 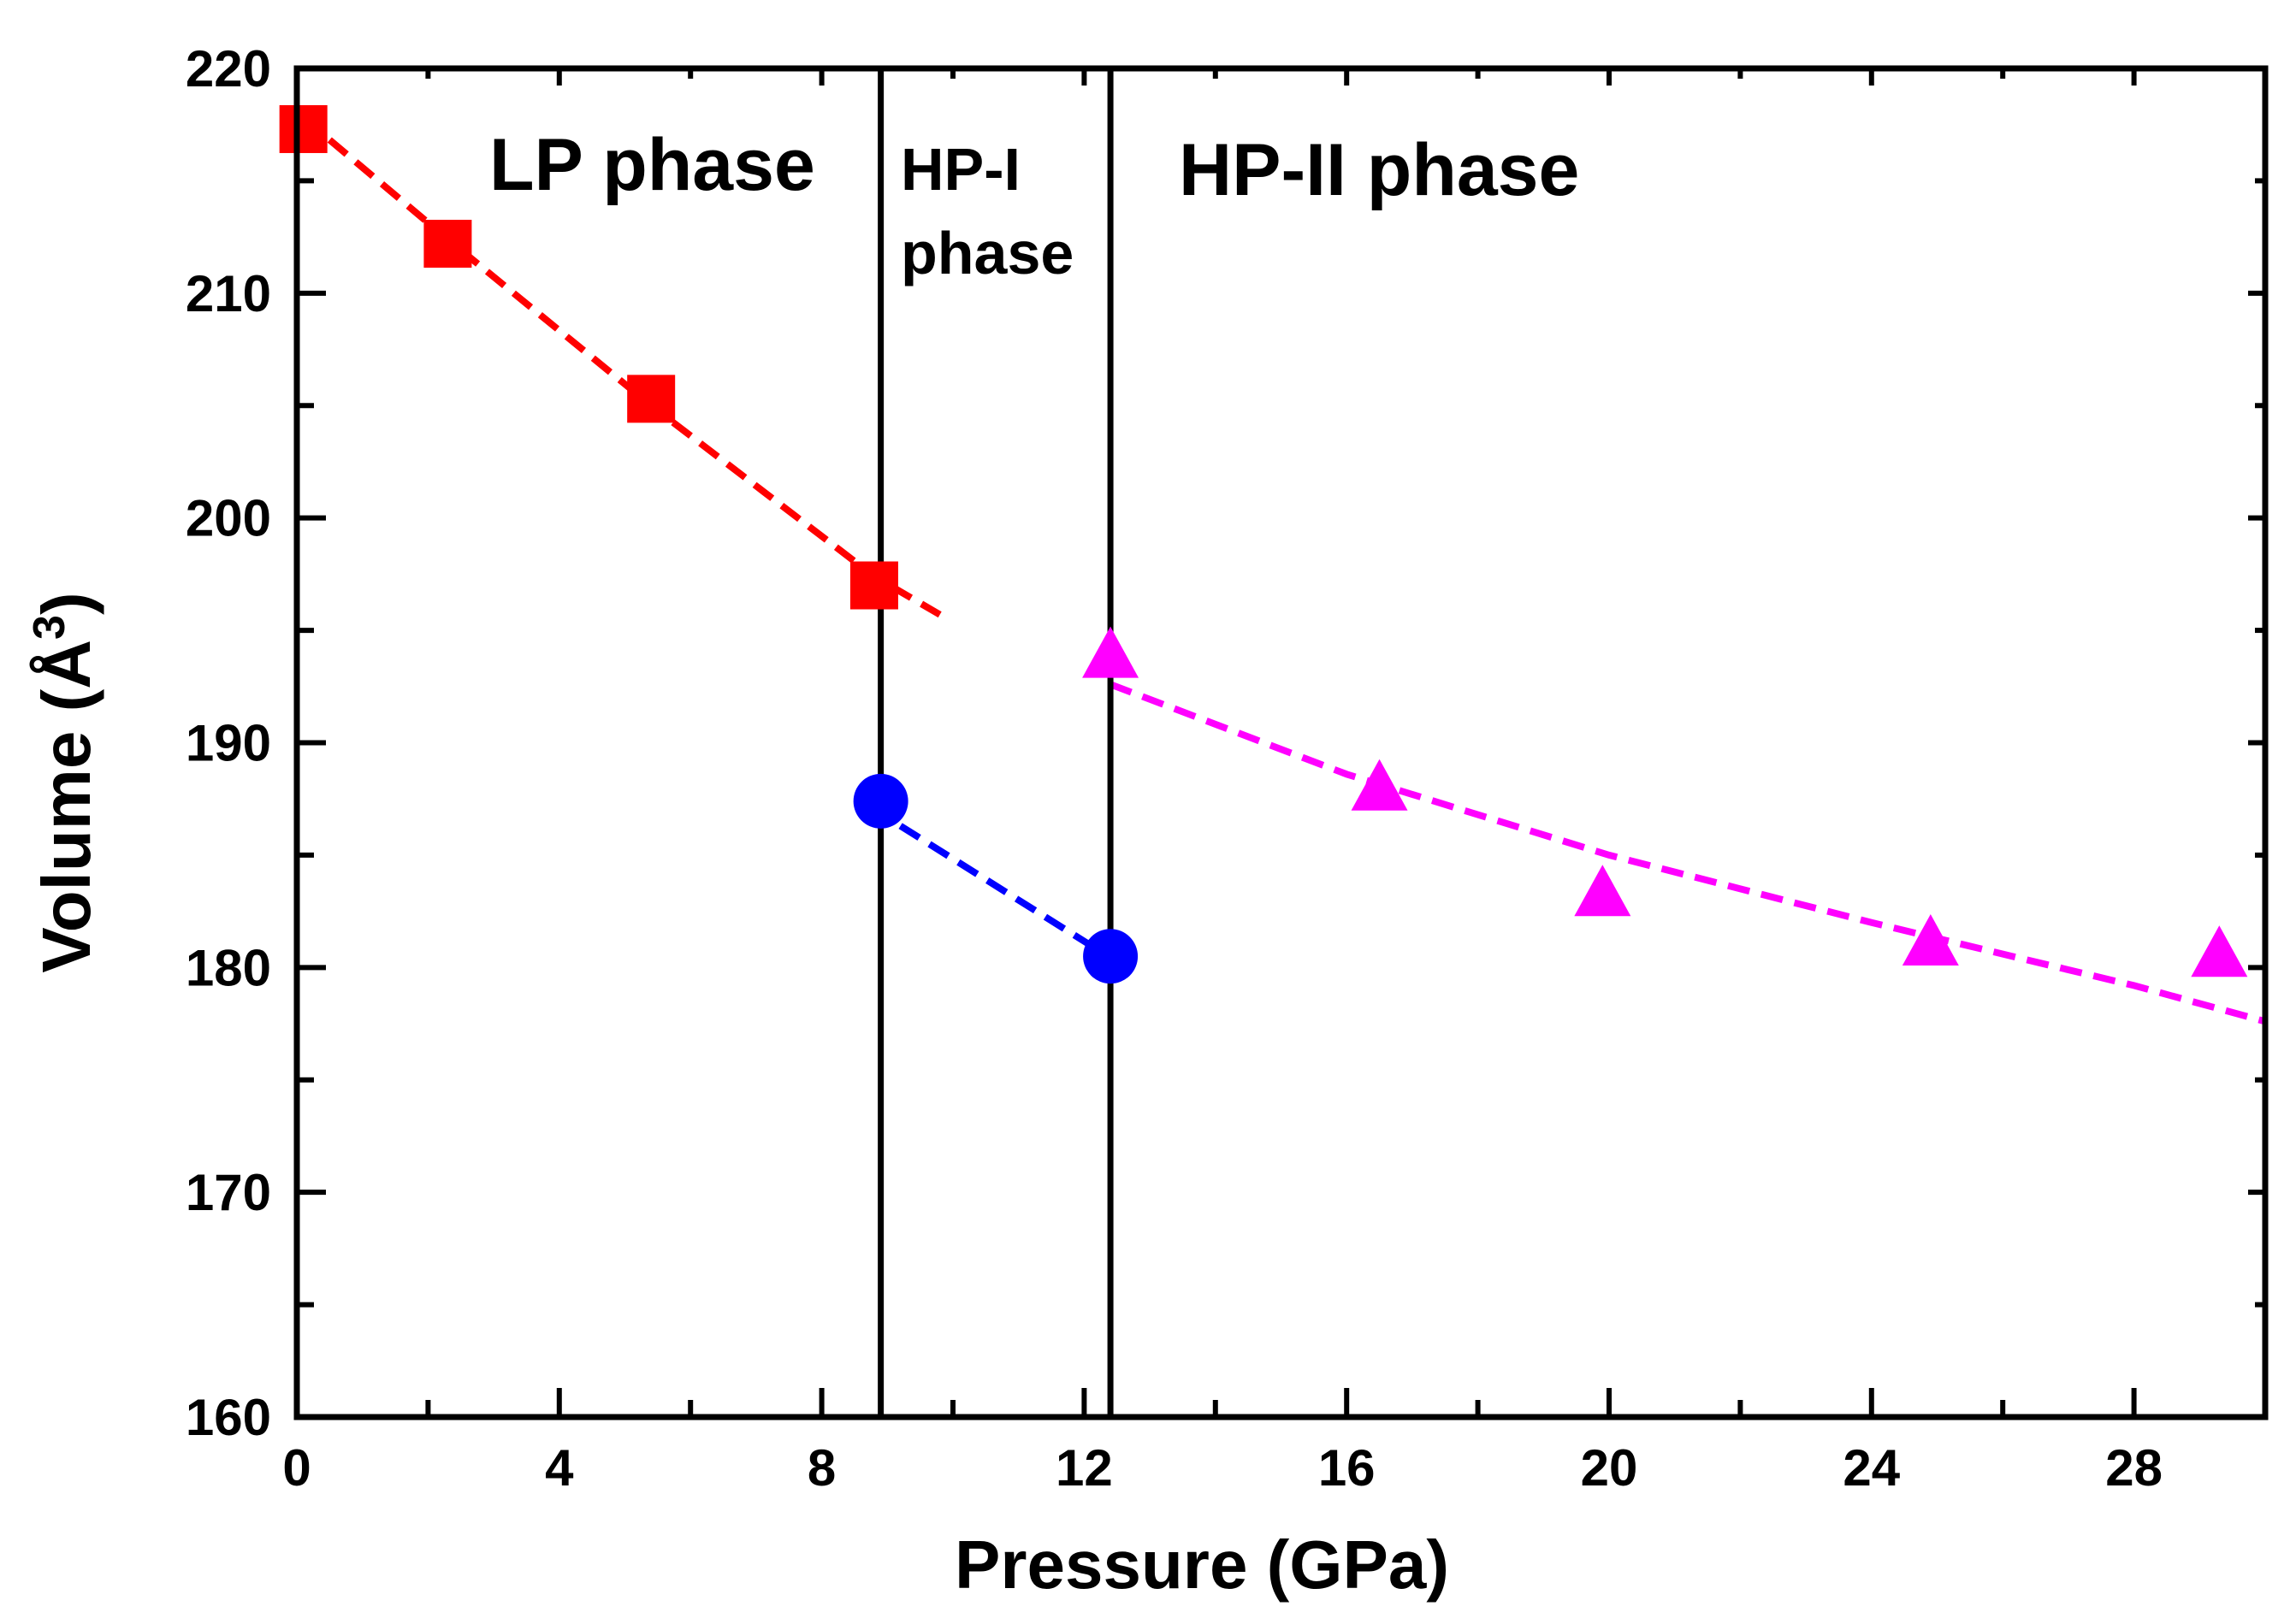 I want to click on annotation-hp2-phase: HP-II phase, so click(x=1379, y=170).